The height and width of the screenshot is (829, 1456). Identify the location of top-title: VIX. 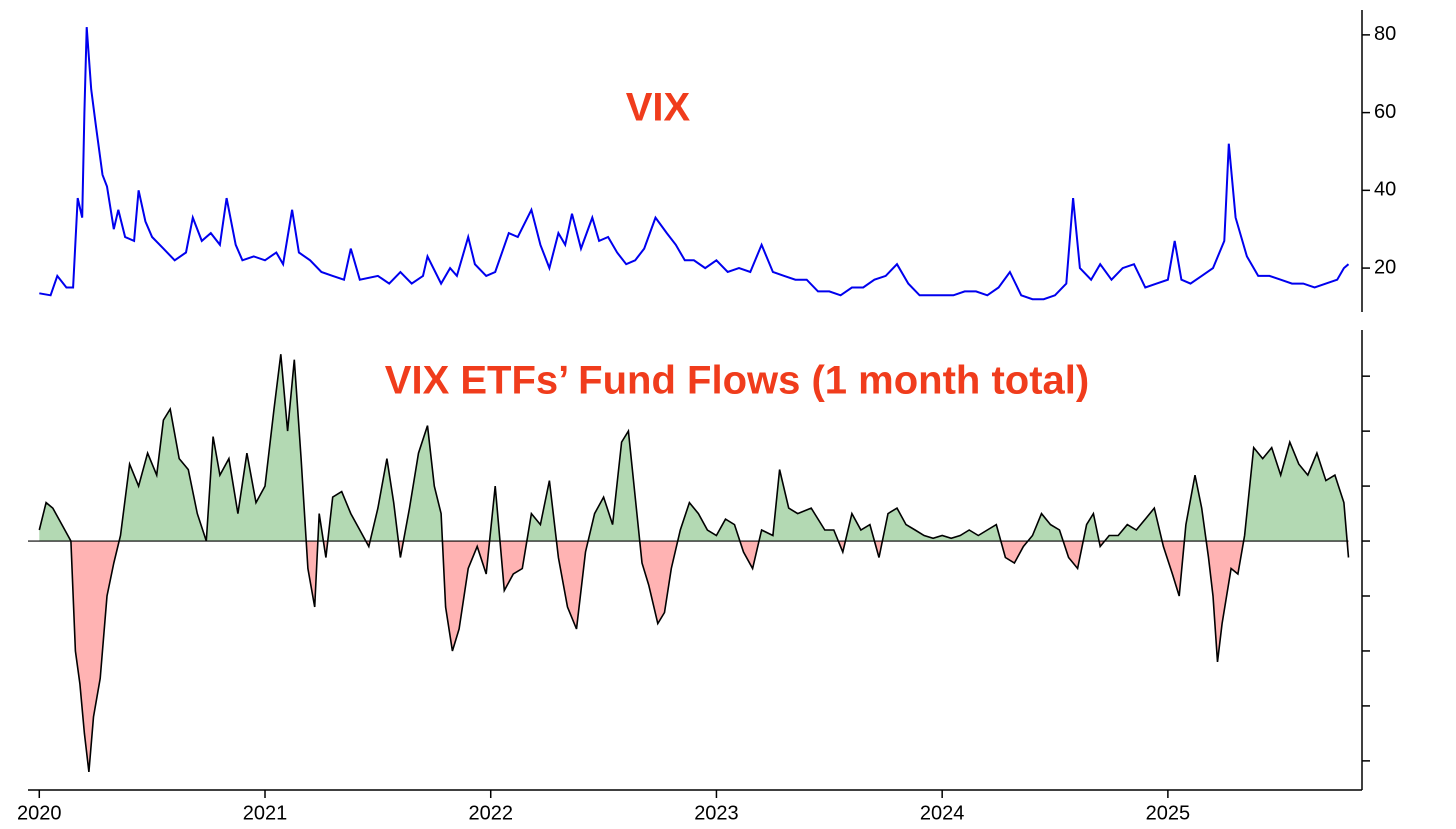
(658, 108).